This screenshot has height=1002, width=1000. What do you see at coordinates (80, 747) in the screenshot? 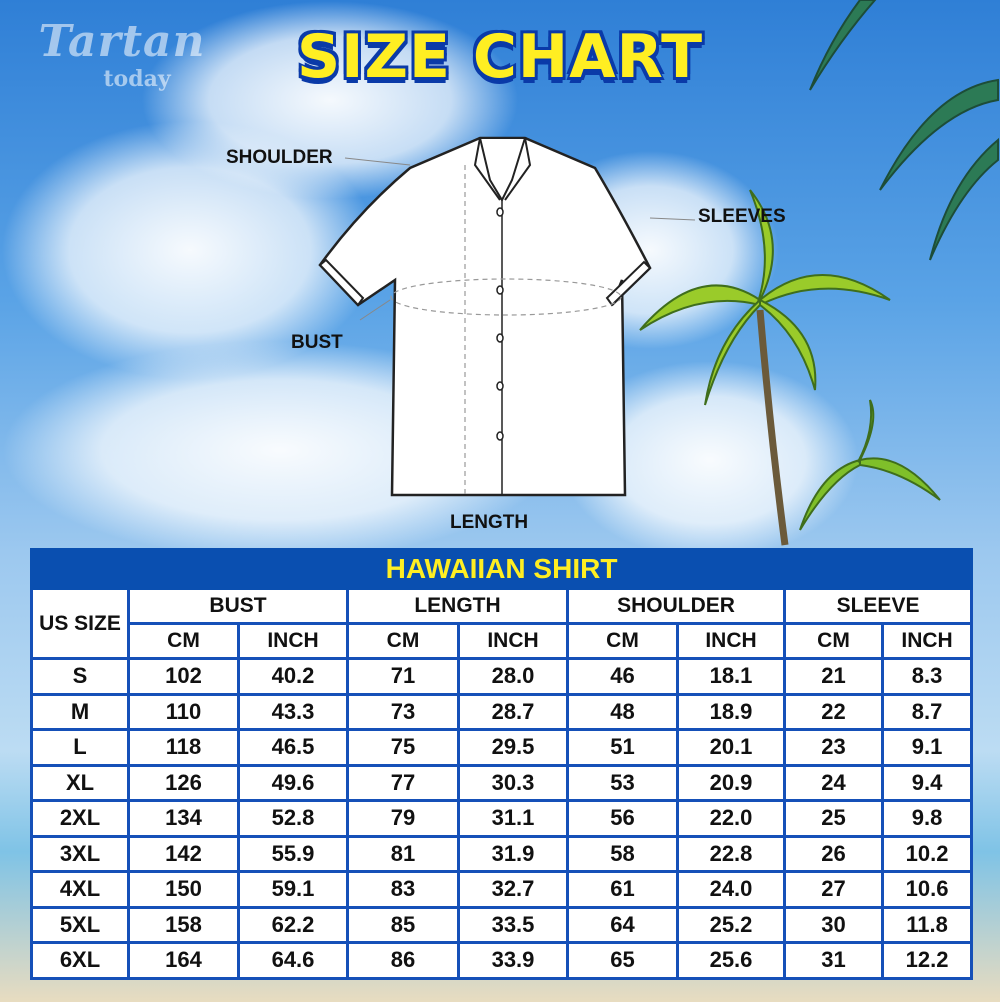
I see `size-cell: L` at bounding box center [80, 747].